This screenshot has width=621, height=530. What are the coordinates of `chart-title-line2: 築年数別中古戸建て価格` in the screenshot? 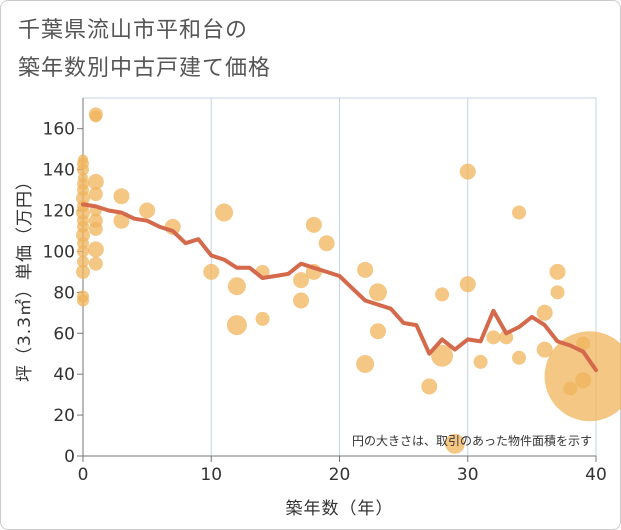 It's located at (145, 68).